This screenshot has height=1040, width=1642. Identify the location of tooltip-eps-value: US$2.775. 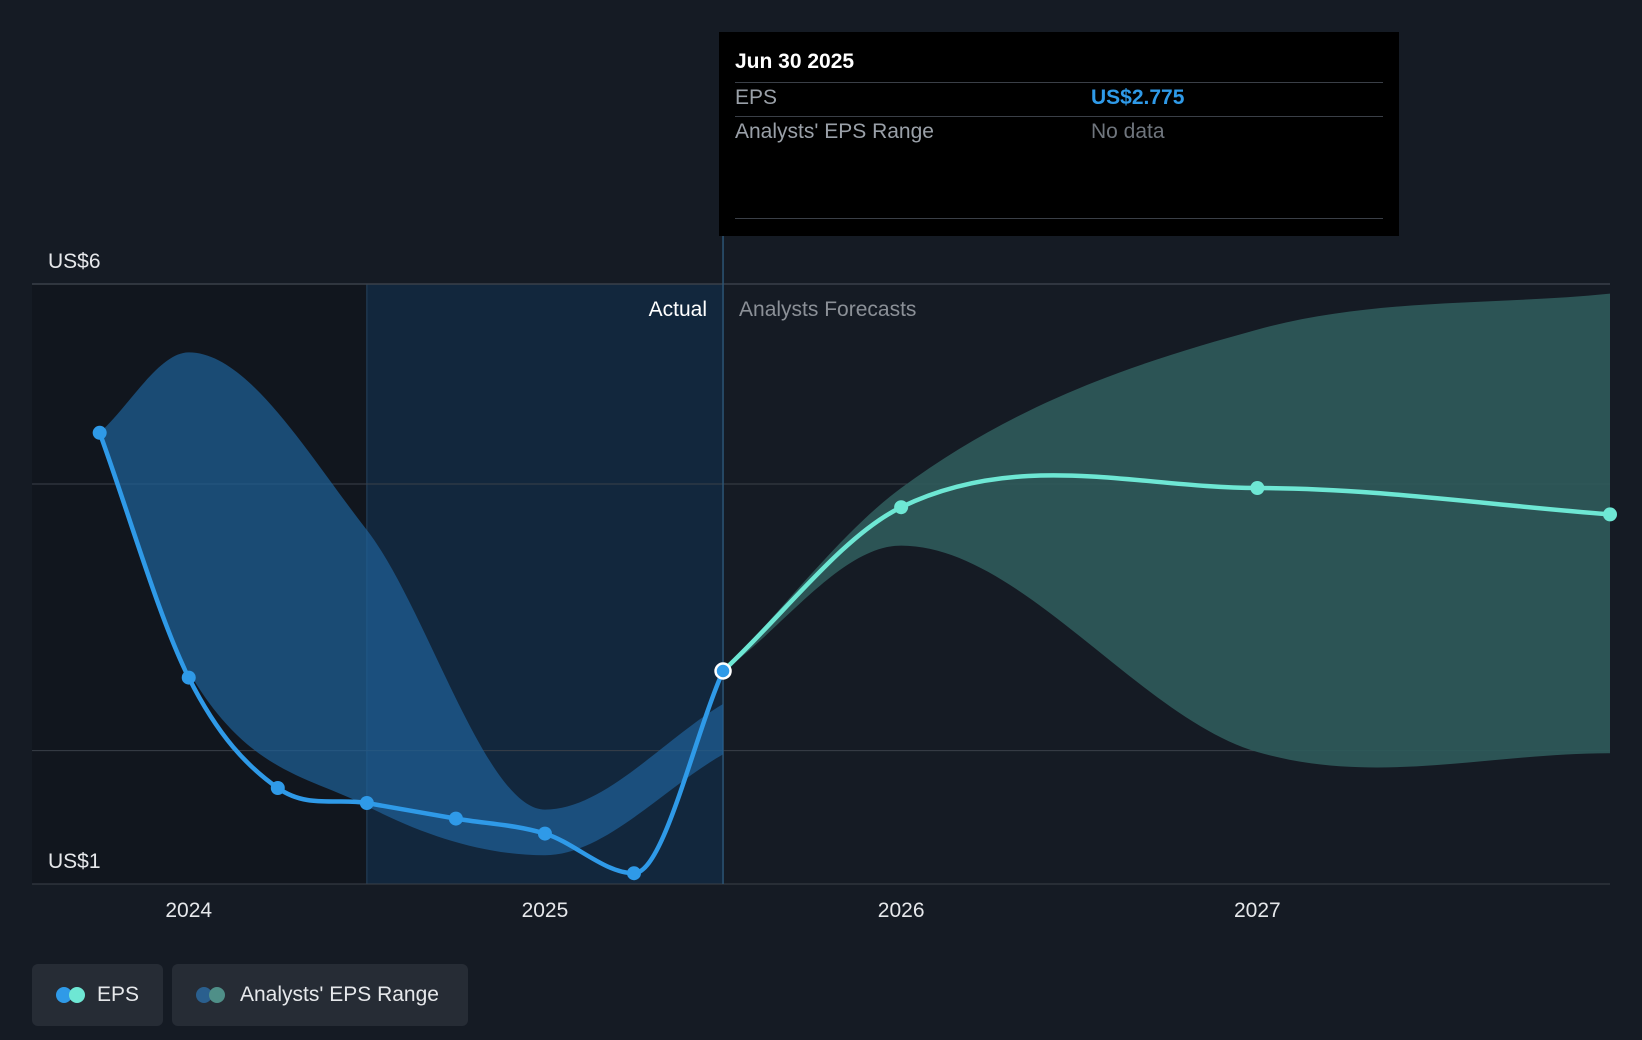
(1138, 97).